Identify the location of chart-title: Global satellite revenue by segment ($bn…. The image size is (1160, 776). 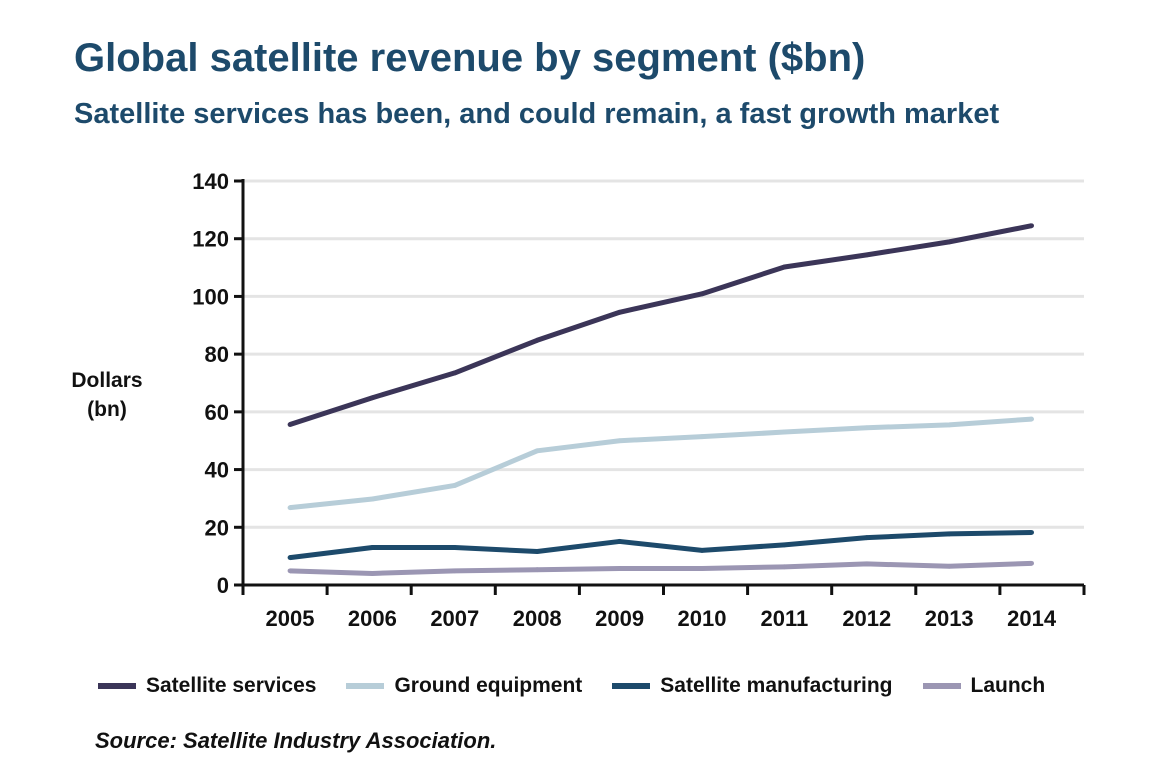
(470, 58).